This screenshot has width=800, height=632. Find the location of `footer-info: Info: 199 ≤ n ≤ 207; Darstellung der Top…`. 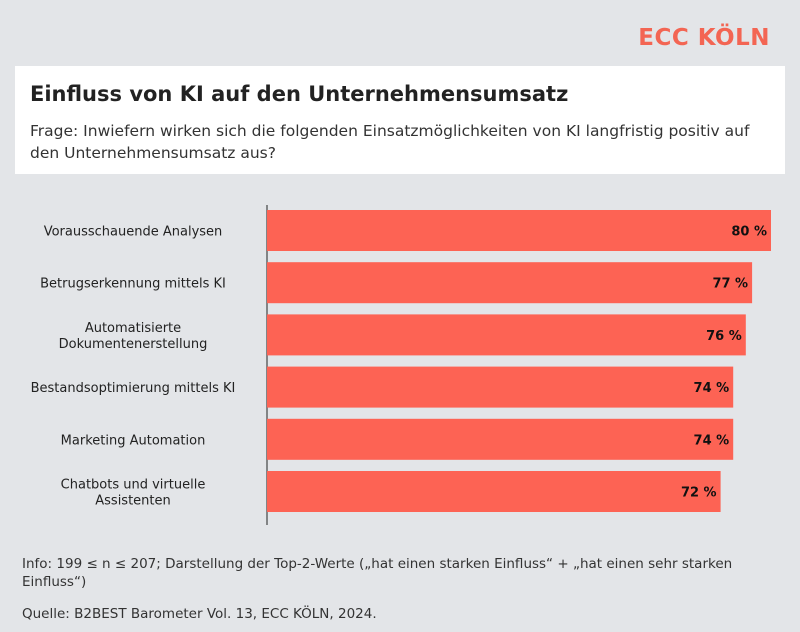

footer-info: Info: 199 ≤ n ≤ 207; Darstellung der Top… is located at coordinates (377, 573).